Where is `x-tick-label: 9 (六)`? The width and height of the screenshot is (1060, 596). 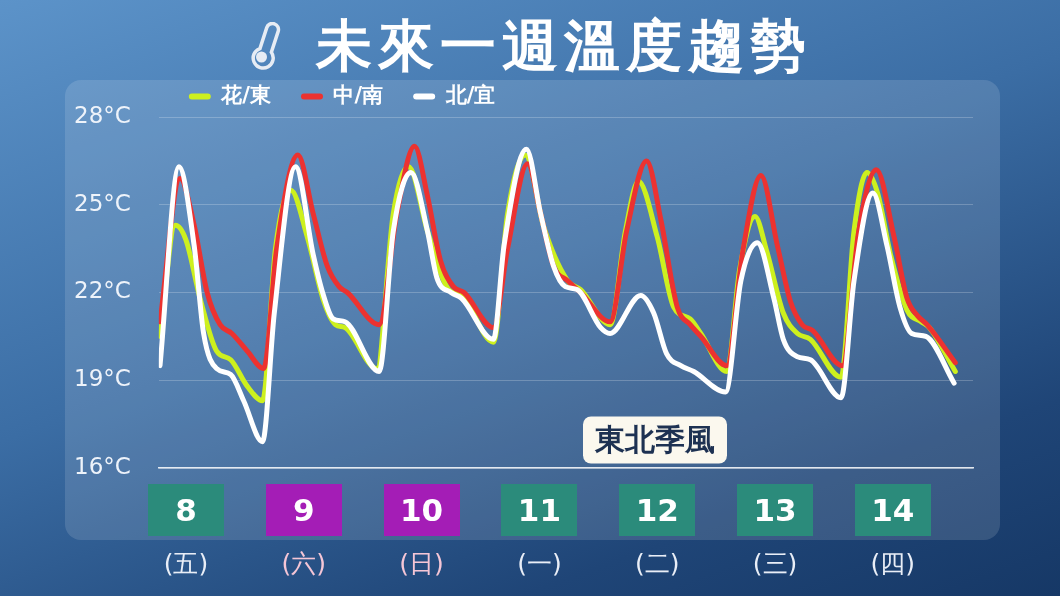
x-tick-label: 9 (六) is located at coordinates (303, 535).